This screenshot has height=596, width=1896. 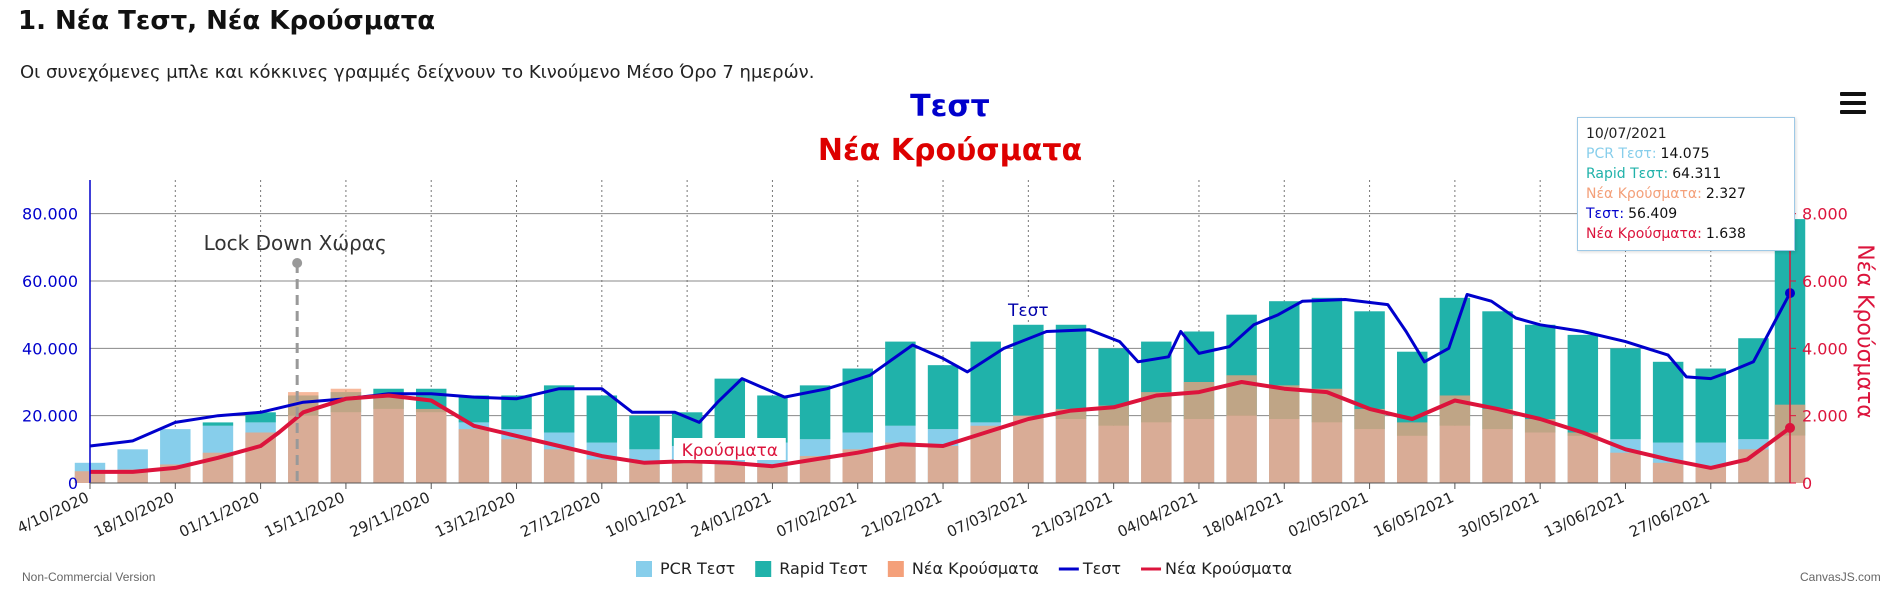 I want to click on legend-item: PCR Τεστ, so click(x=697, y=568).